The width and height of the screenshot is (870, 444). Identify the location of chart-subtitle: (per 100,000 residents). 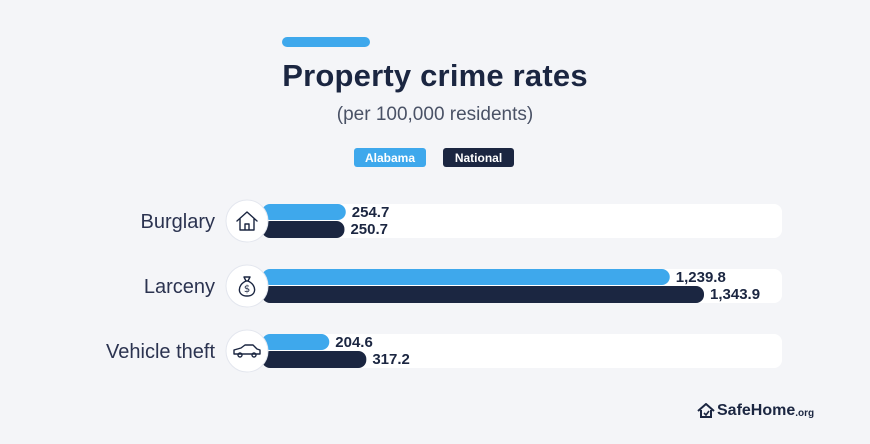
(435, 114).